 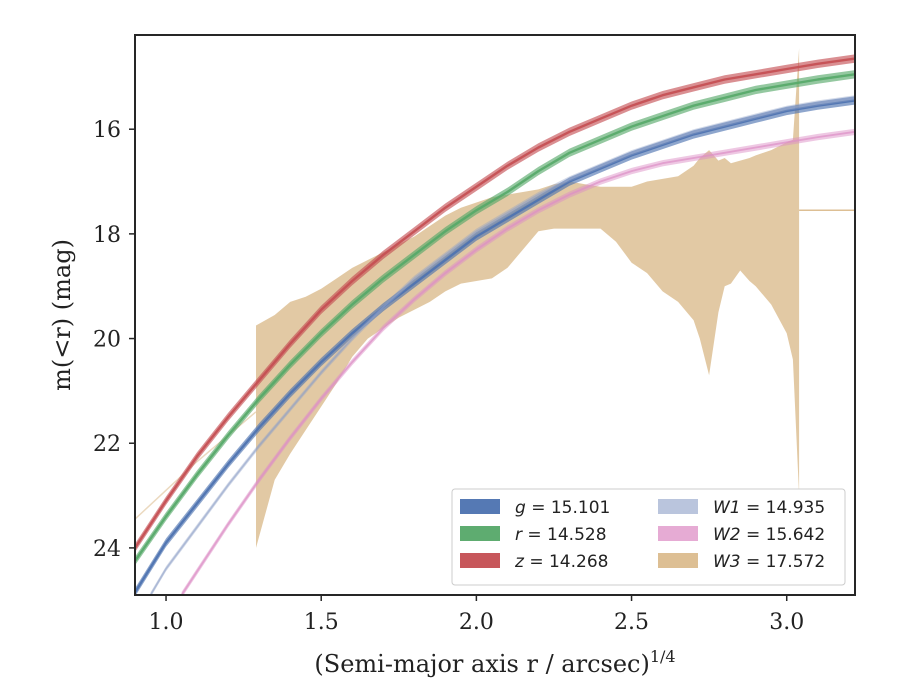 What do you see at coordinates (631, 622) in the screenshot?
I see `x-tick-label: 2.5` at bounding box center [631, 622].